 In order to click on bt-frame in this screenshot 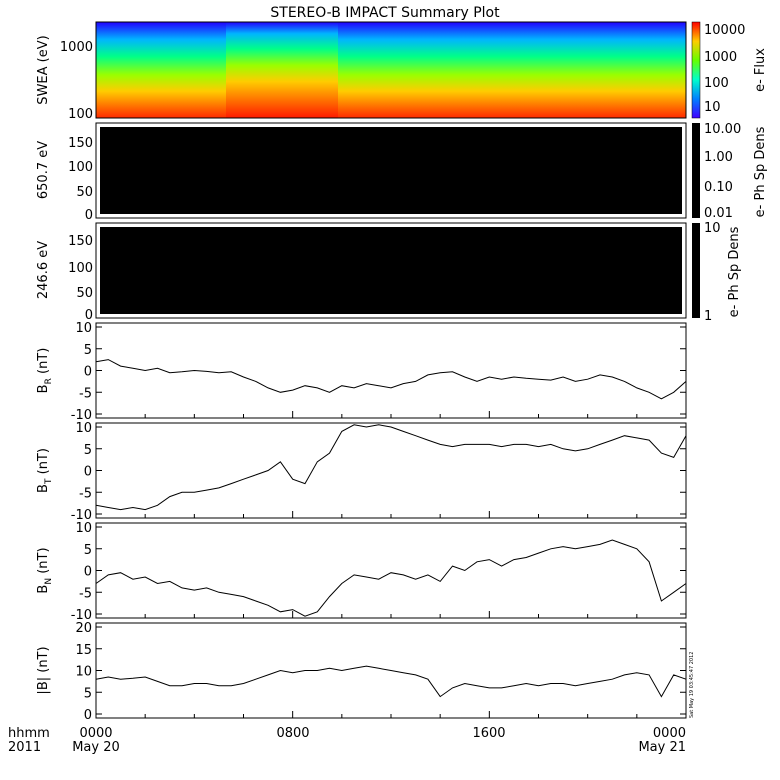, I will do `click(391, 470)`.